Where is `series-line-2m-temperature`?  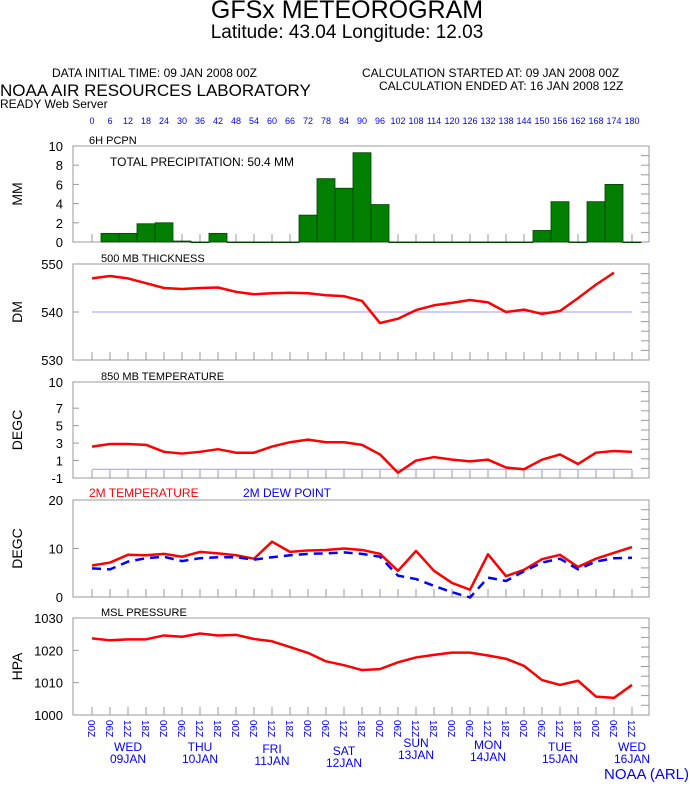 series-line-2m-temperature is located at coordinates (362, 565).